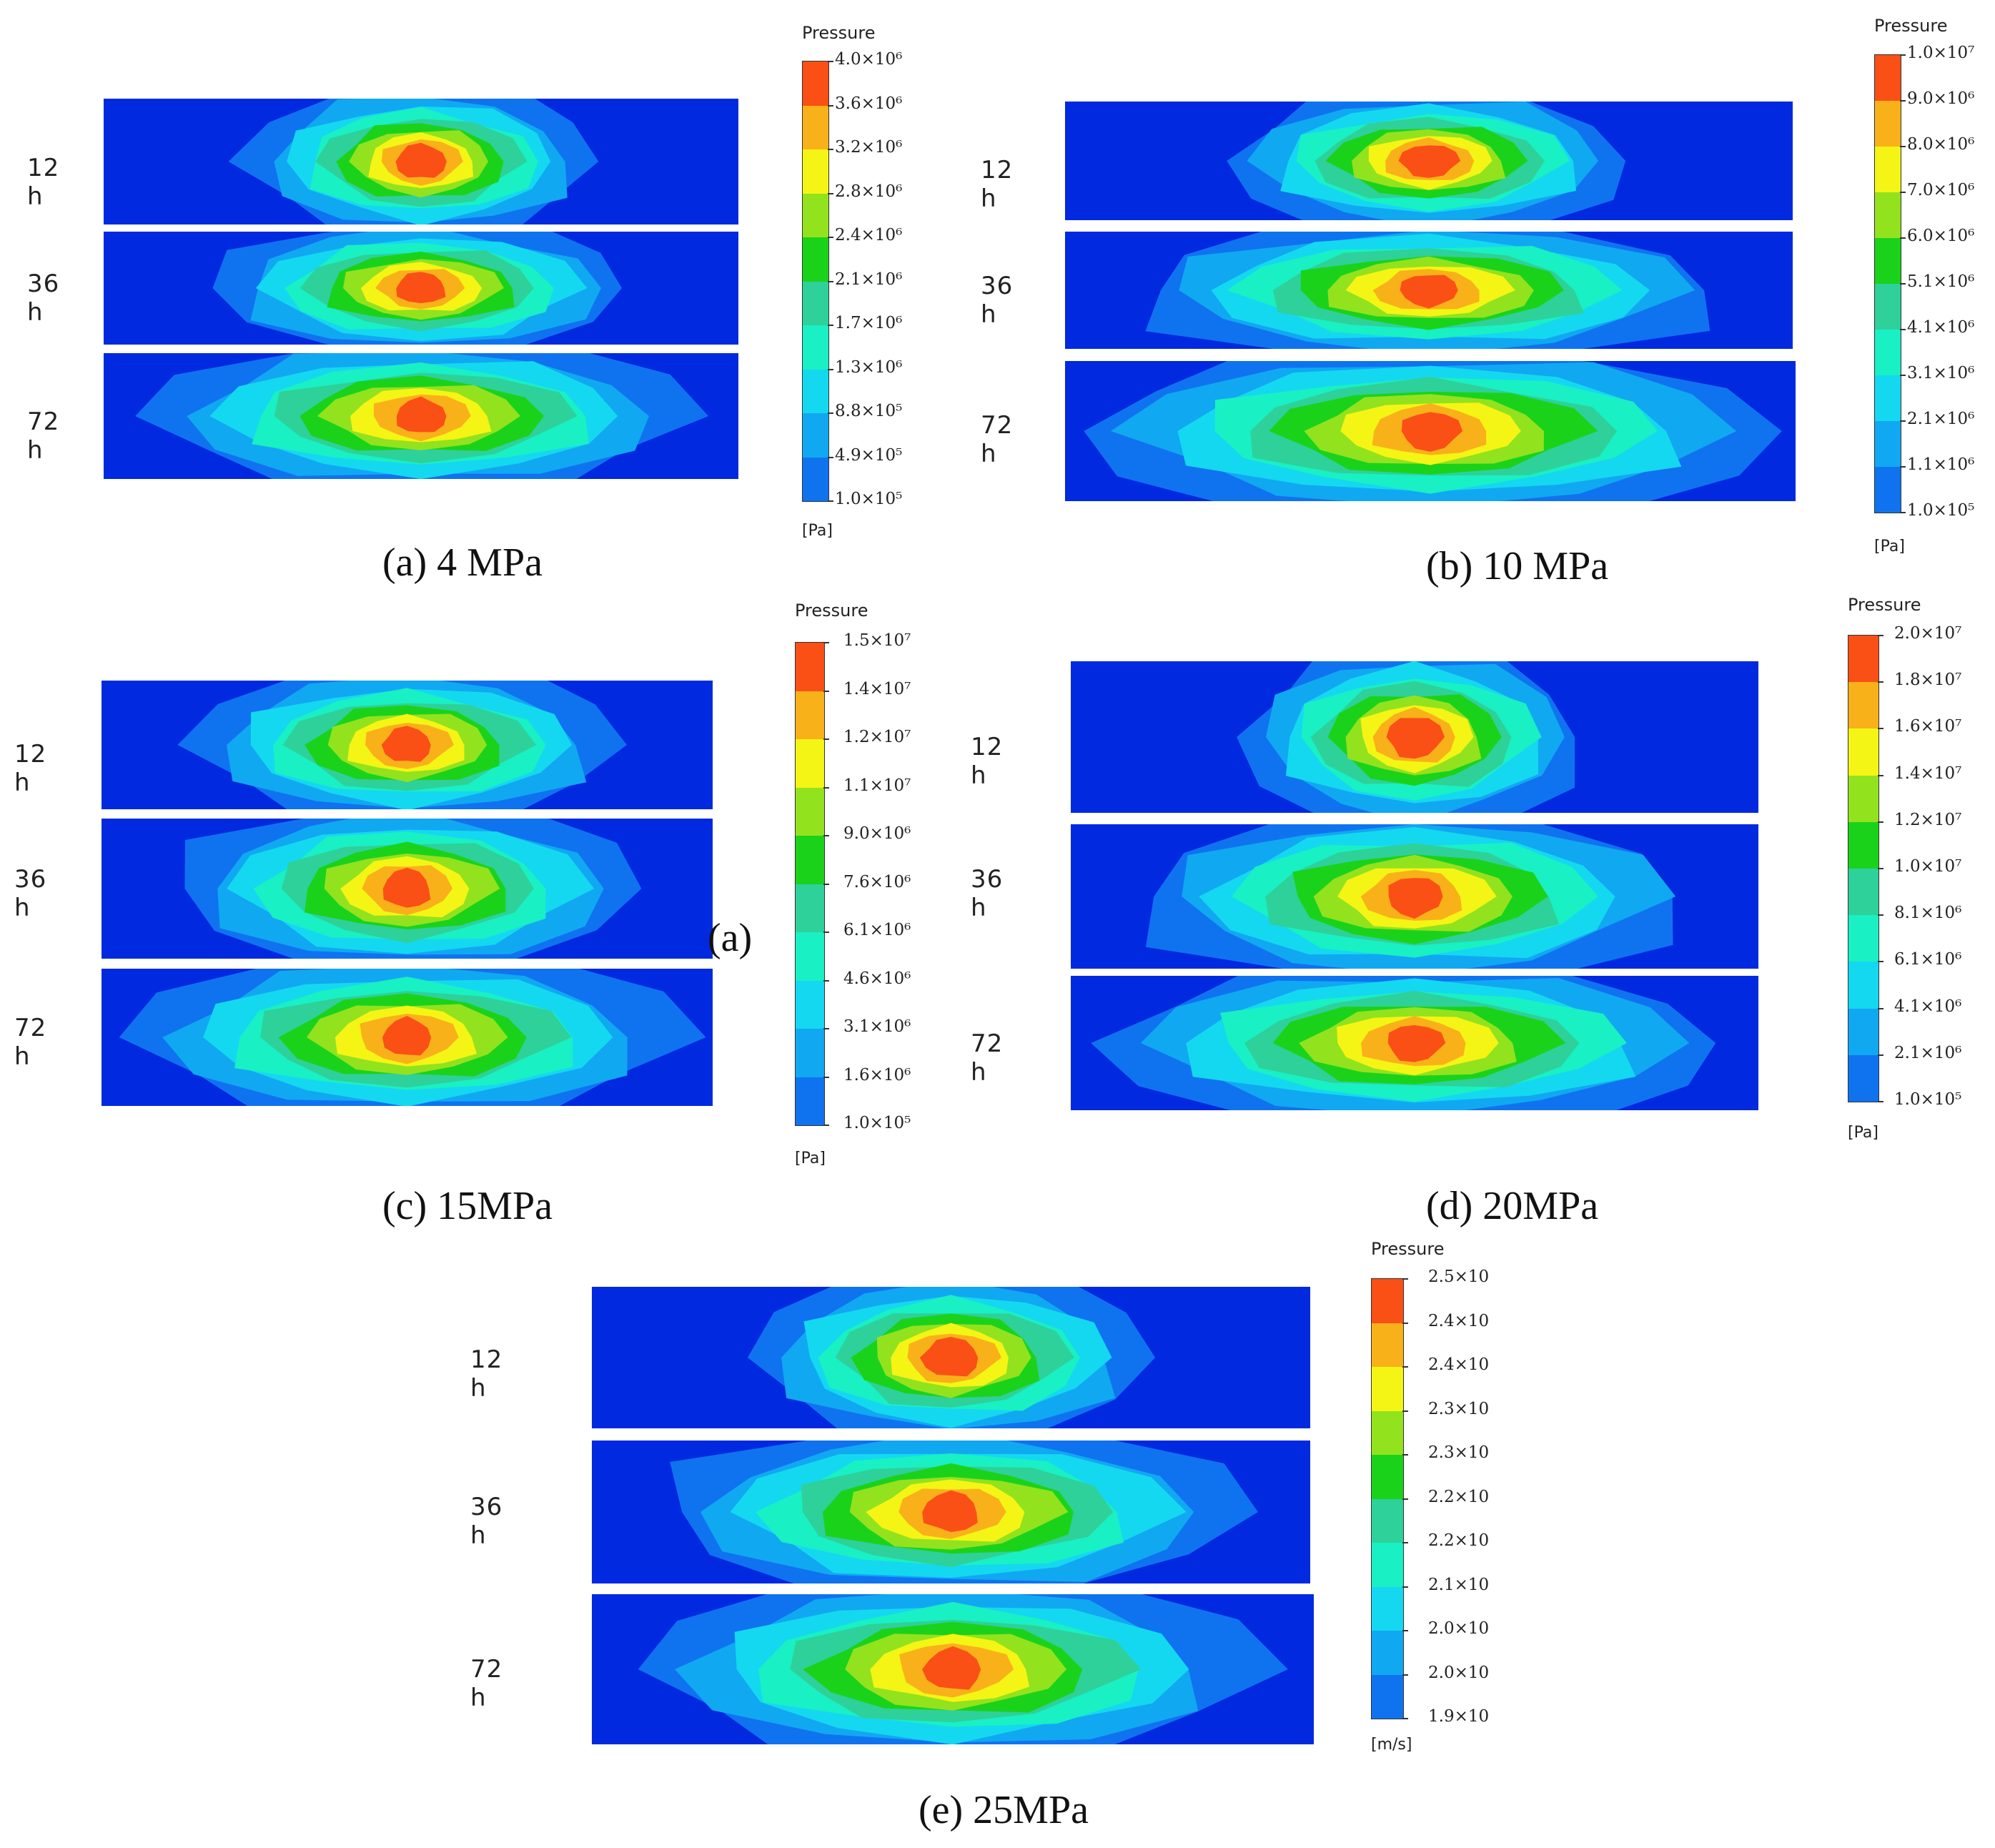 The width and height of the screenshot is (1995, 1848). What do you see at coordinates (467, 1206) in the screenshot?
I see `panel-caption: (c) 15MPa` at bounding box center [467, 1206].